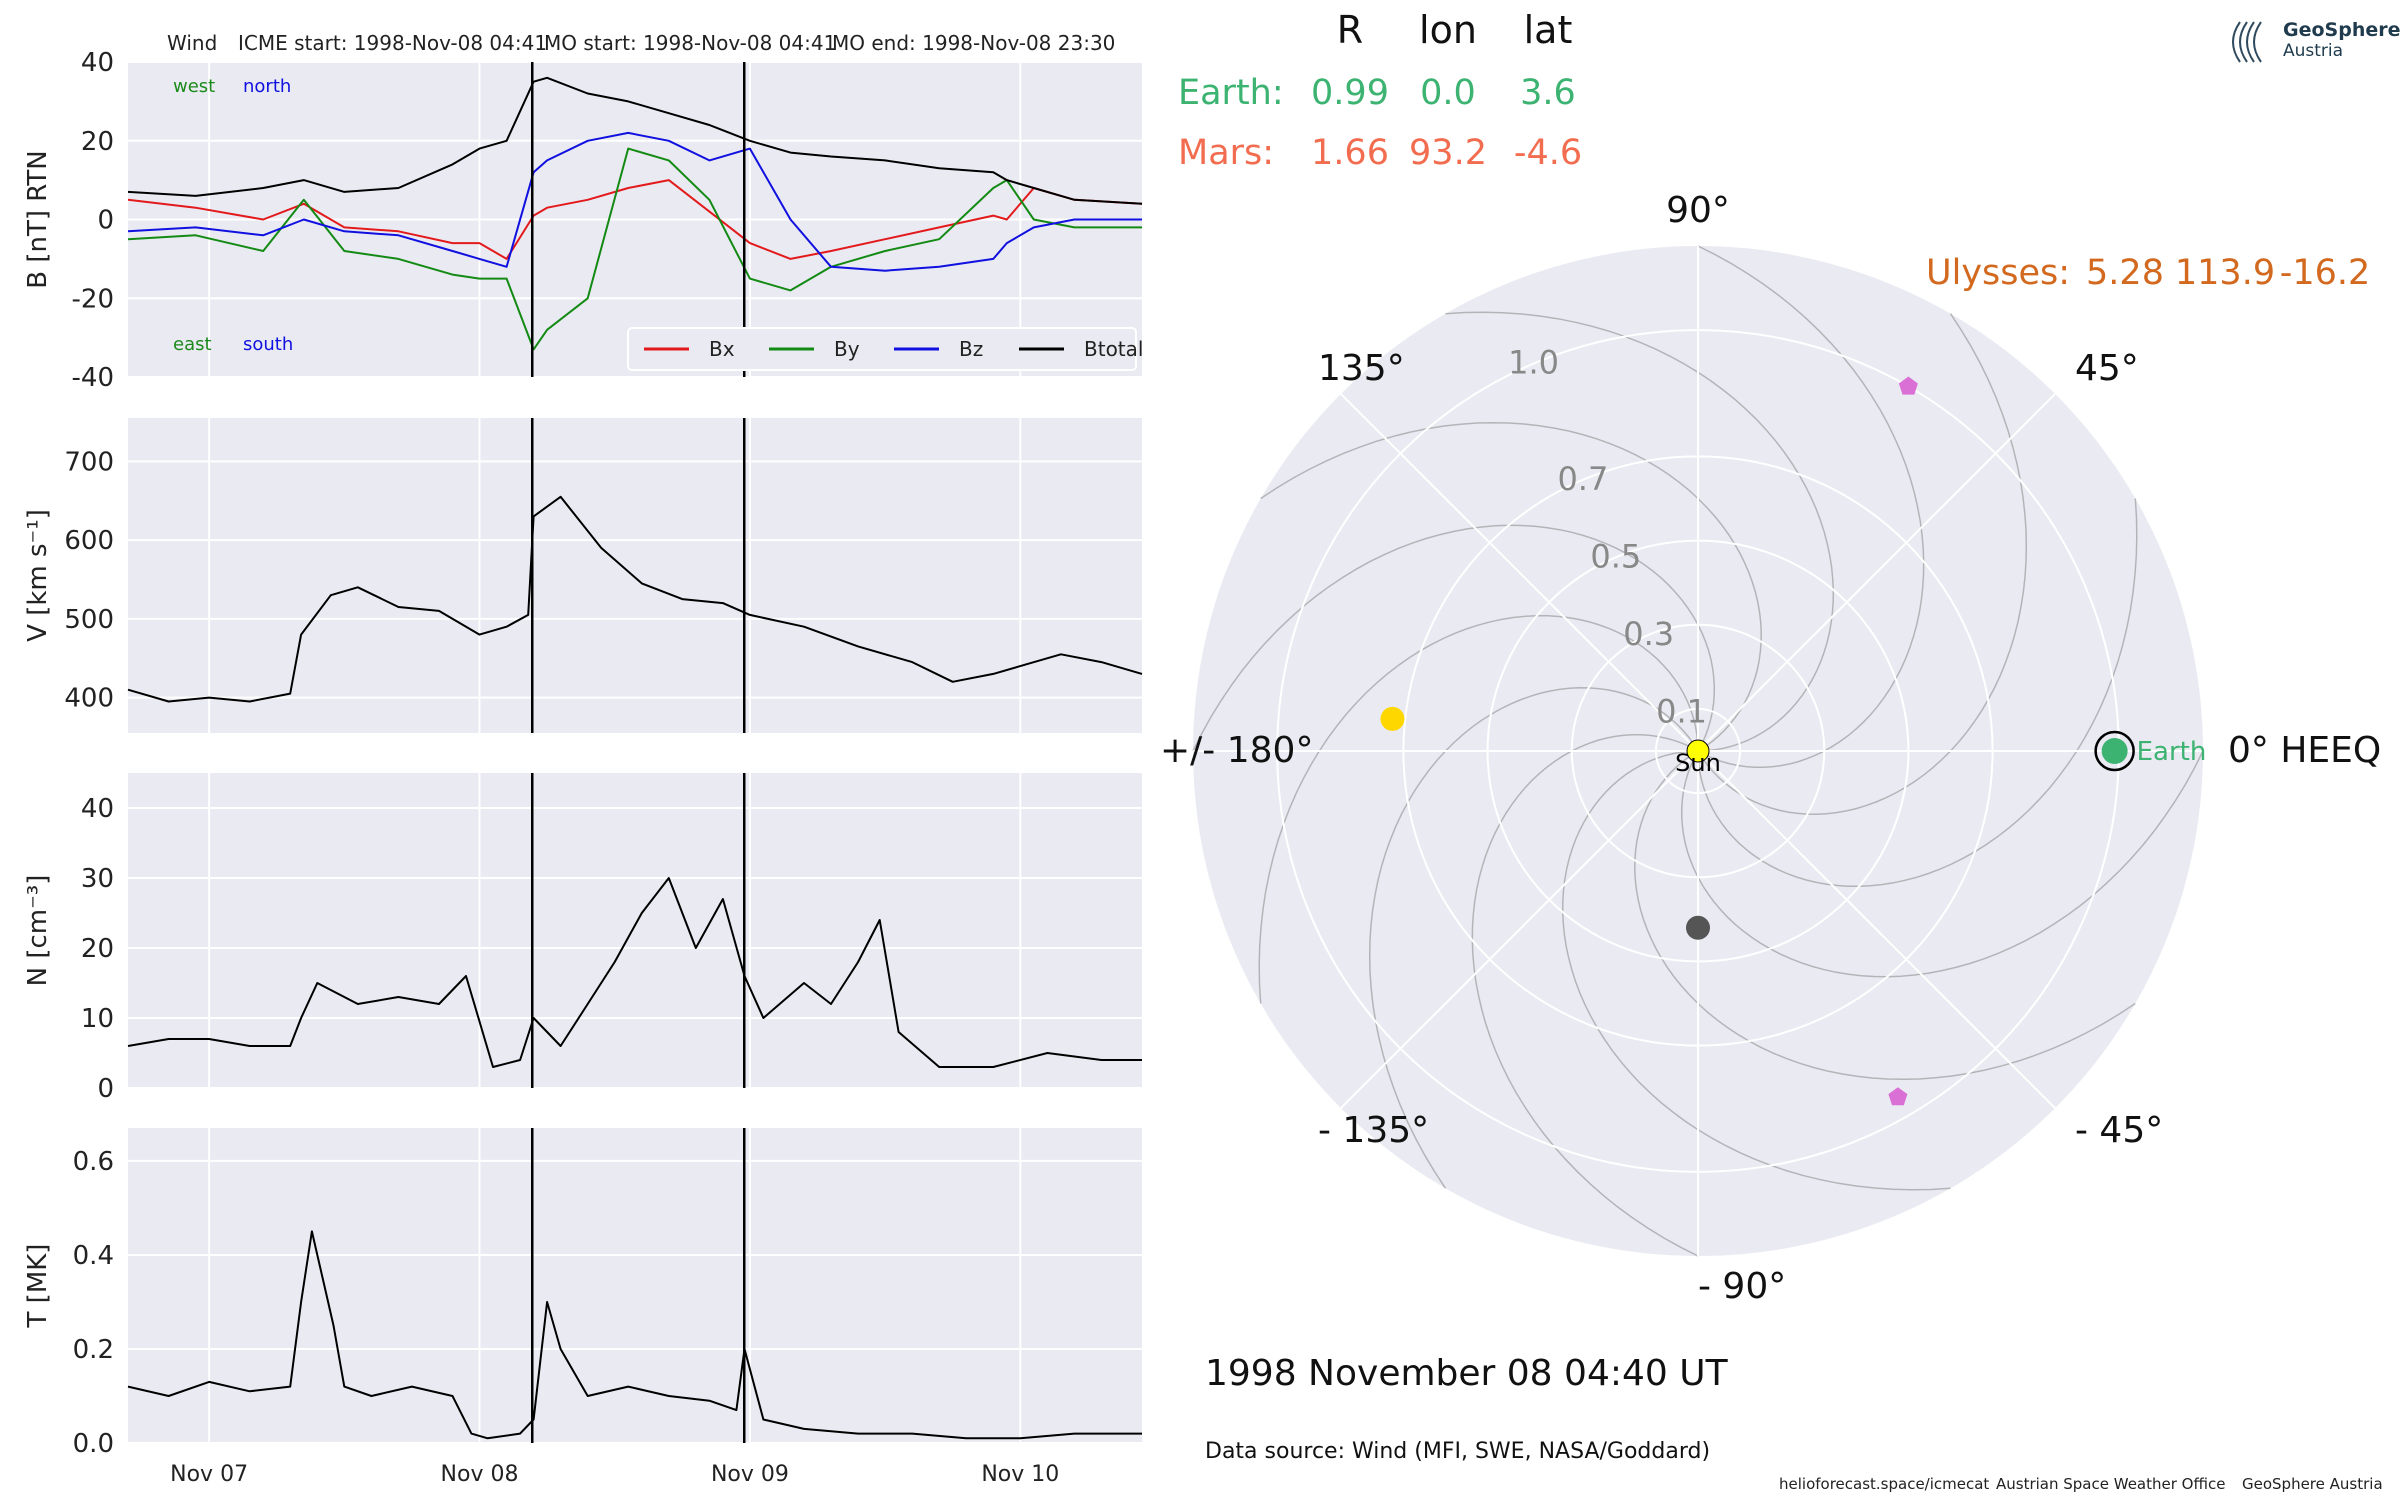 The image size is (2400, 1500). I want to click on earth-label: Earth, so click(2172, 752).